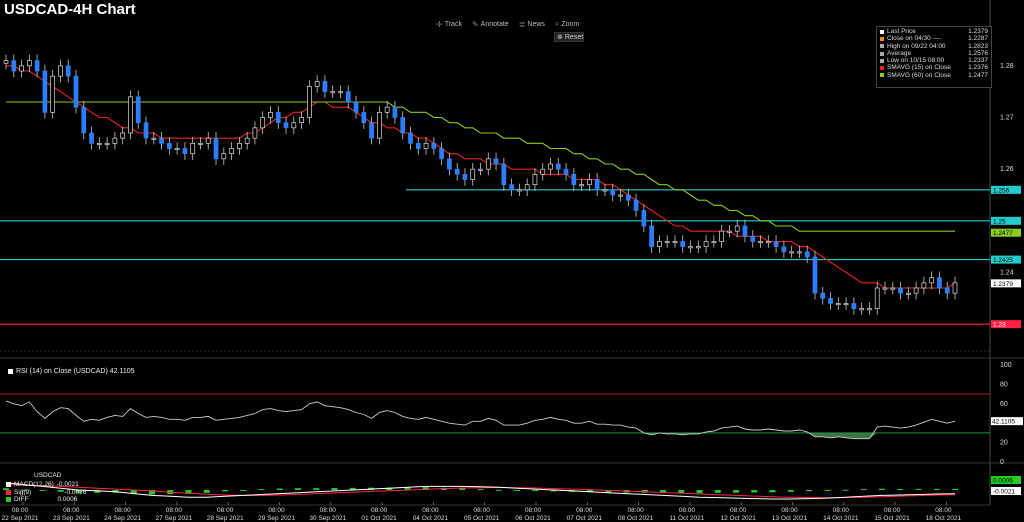 The height and width of the screenshot is (522, 1024). I want to click on x-tick-date-label: 13 Oct 2021, so click(790, 518).